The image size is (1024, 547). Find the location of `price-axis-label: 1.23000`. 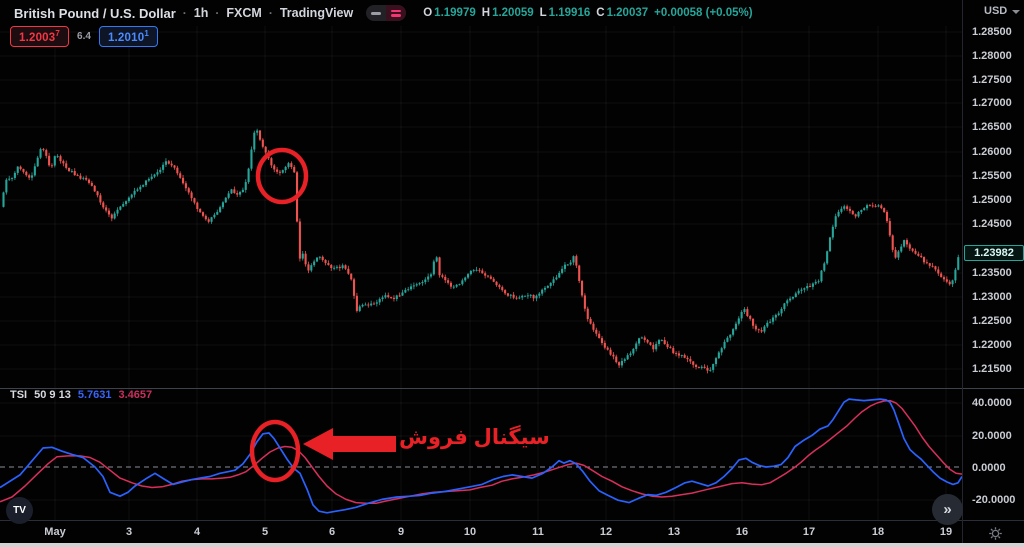

price-axis-label: 1.23000 is located at coordinates (992, 297).